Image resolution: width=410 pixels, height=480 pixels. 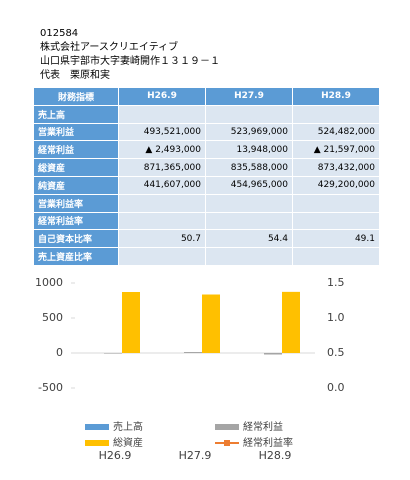 I want to click on table-row: 売上資産比率, so click(x=206, y=256).